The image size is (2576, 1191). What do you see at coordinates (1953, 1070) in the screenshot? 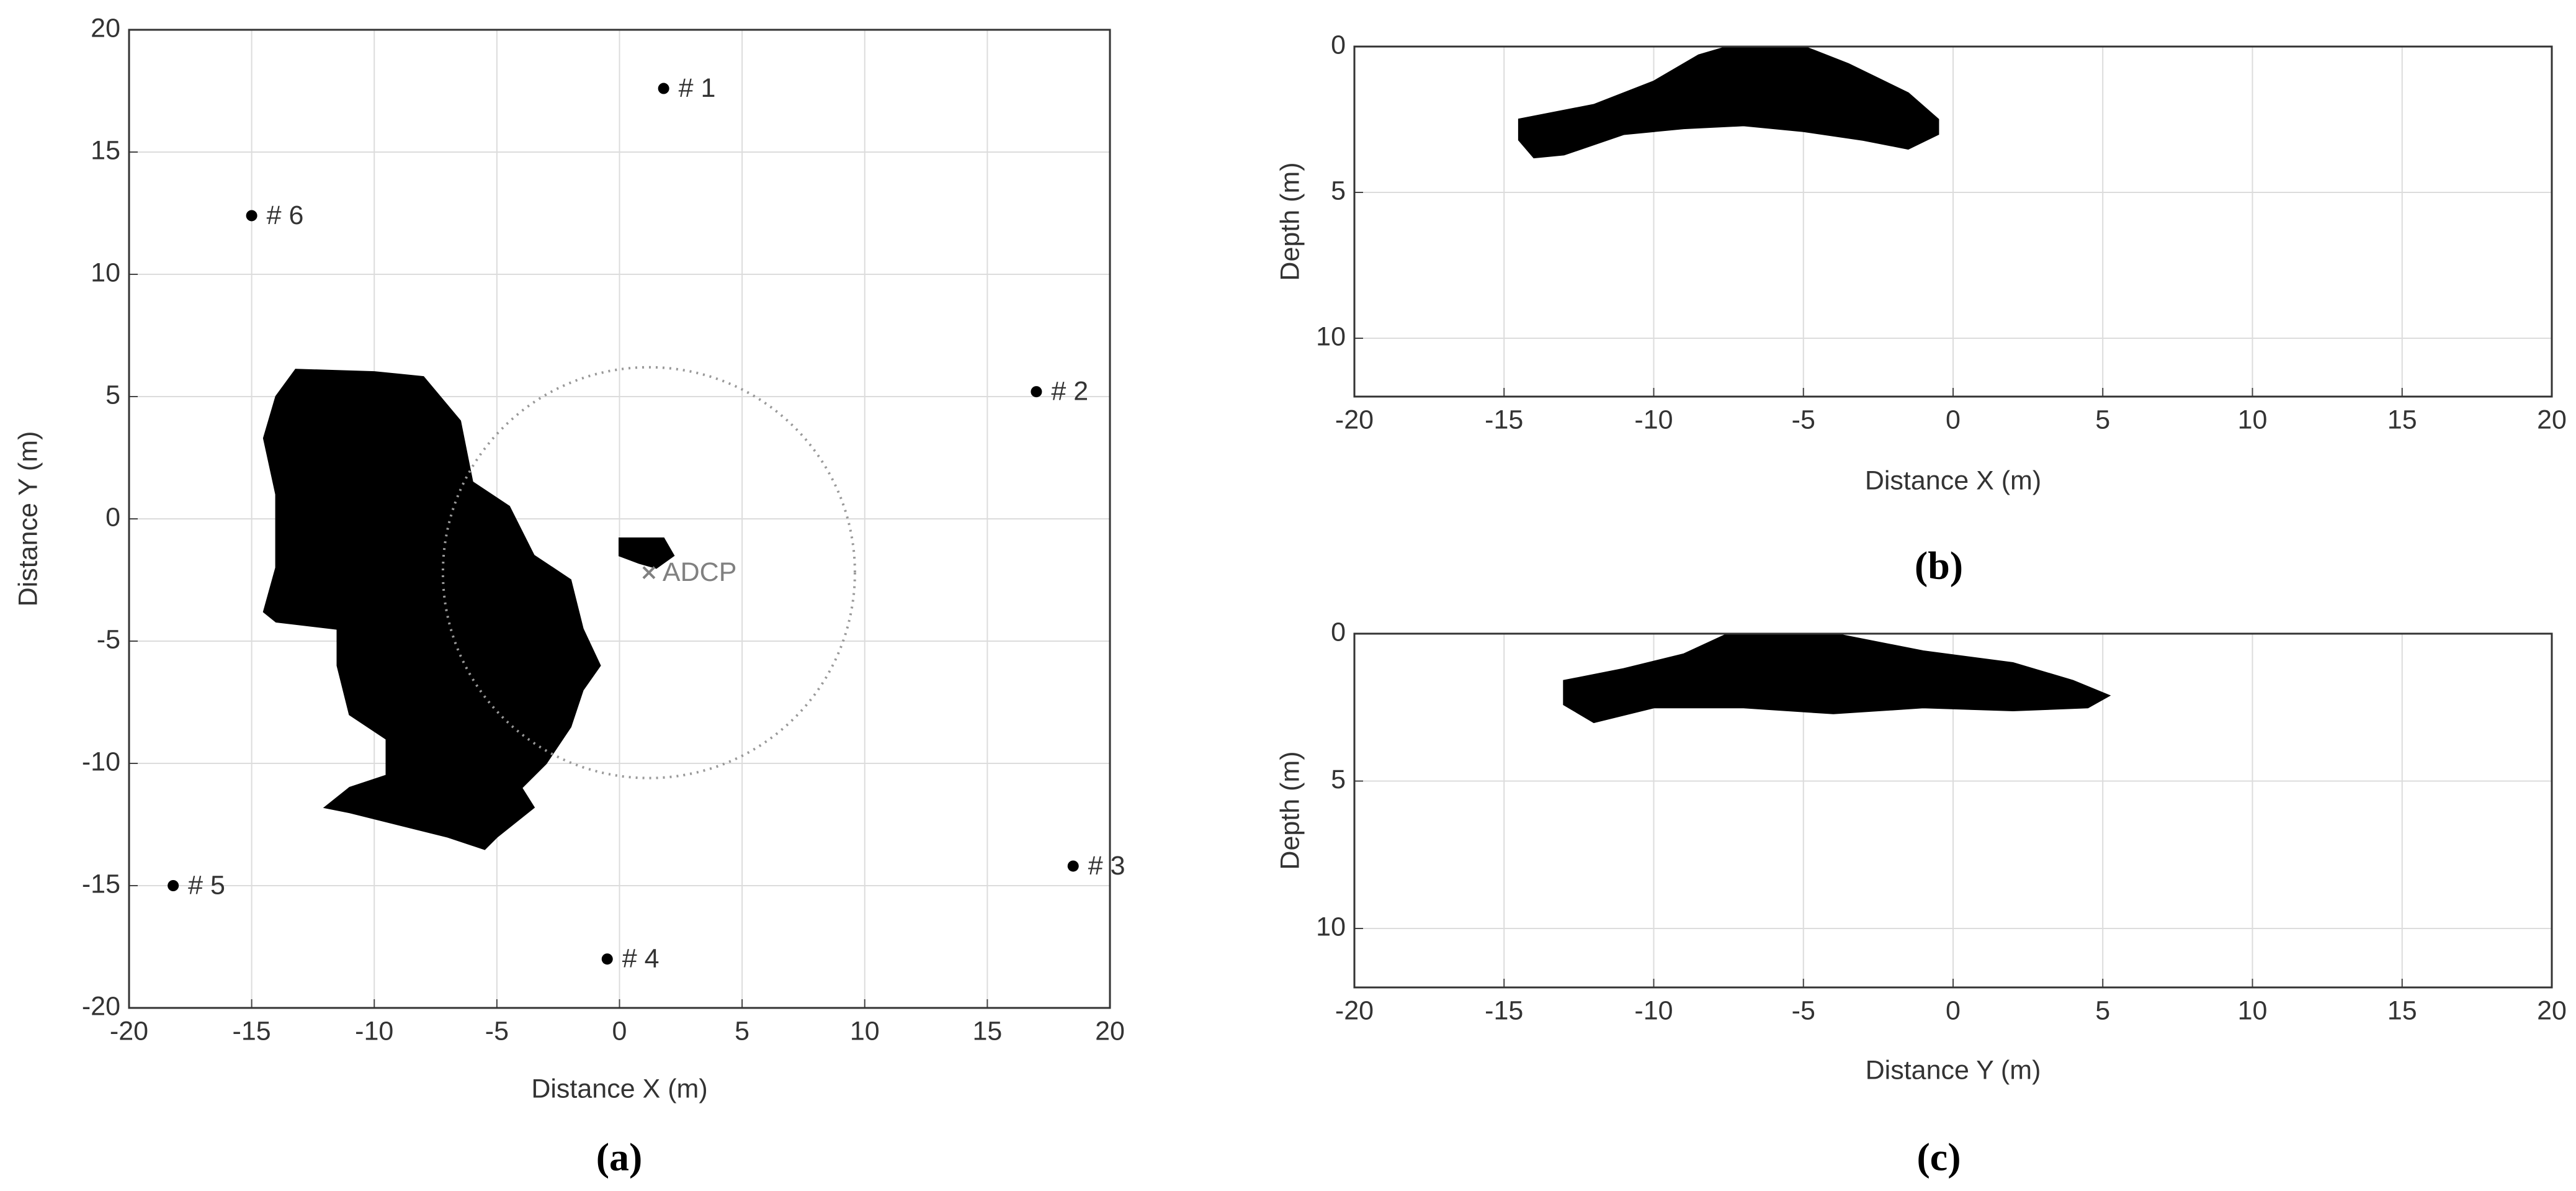
I see `x-axis-label: Distance Y (m)` at bounding box center [1953, 1070].